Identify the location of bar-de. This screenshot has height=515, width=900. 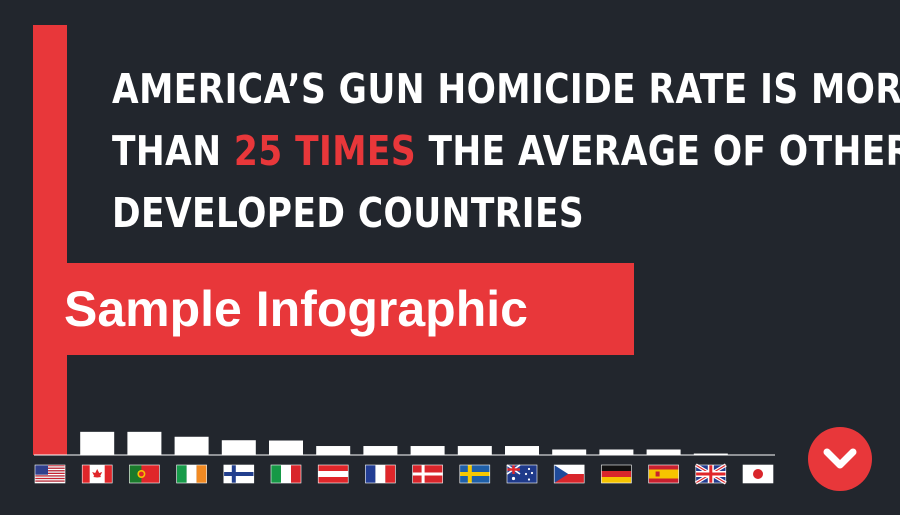
(616, 452).